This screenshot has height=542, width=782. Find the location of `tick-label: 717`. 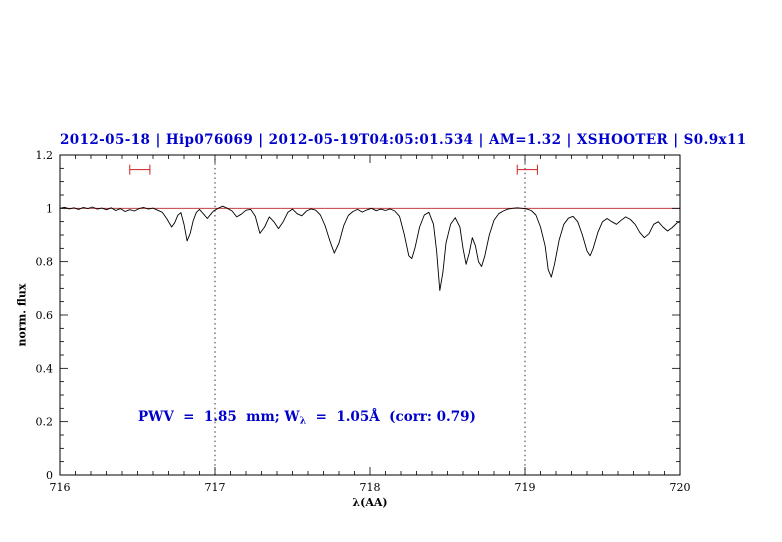

tick-label: 717 is located at coordinates (215, 487).